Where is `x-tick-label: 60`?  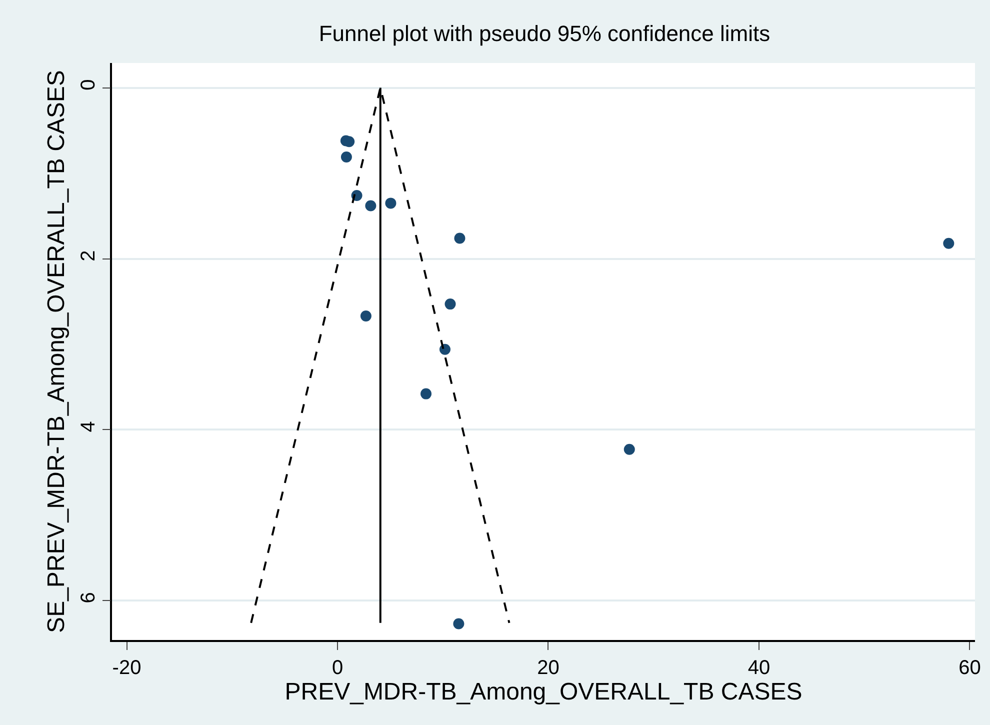
x-tick-label: 60 is located at coordinates (969, 667).